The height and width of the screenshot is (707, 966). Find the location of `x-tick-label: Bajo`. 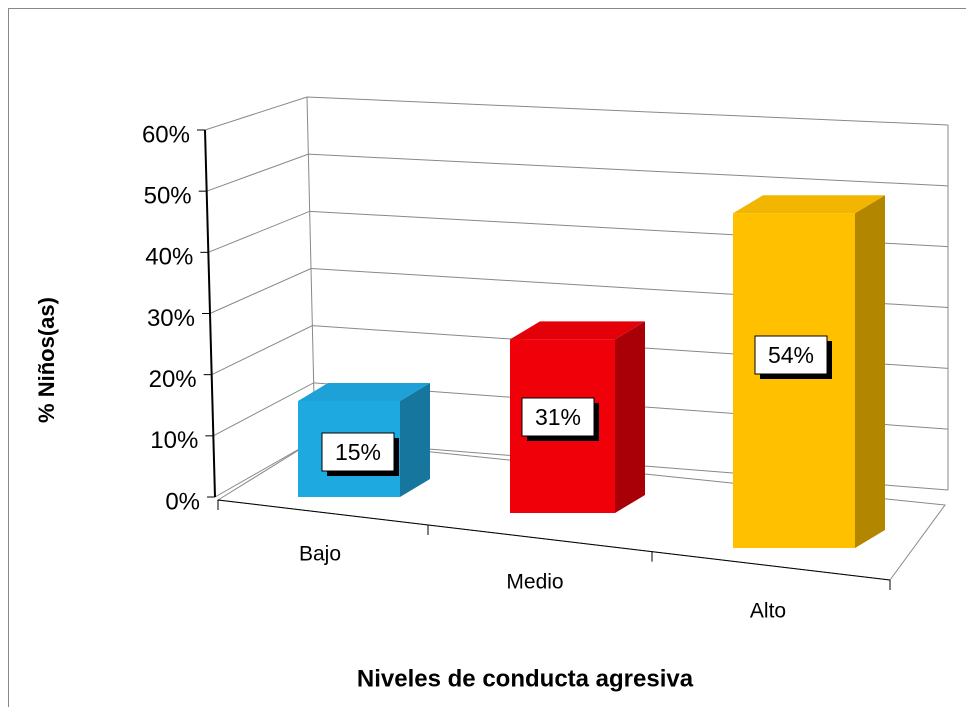

x-tick-label: Bajo is located at coordinates (320, 554).